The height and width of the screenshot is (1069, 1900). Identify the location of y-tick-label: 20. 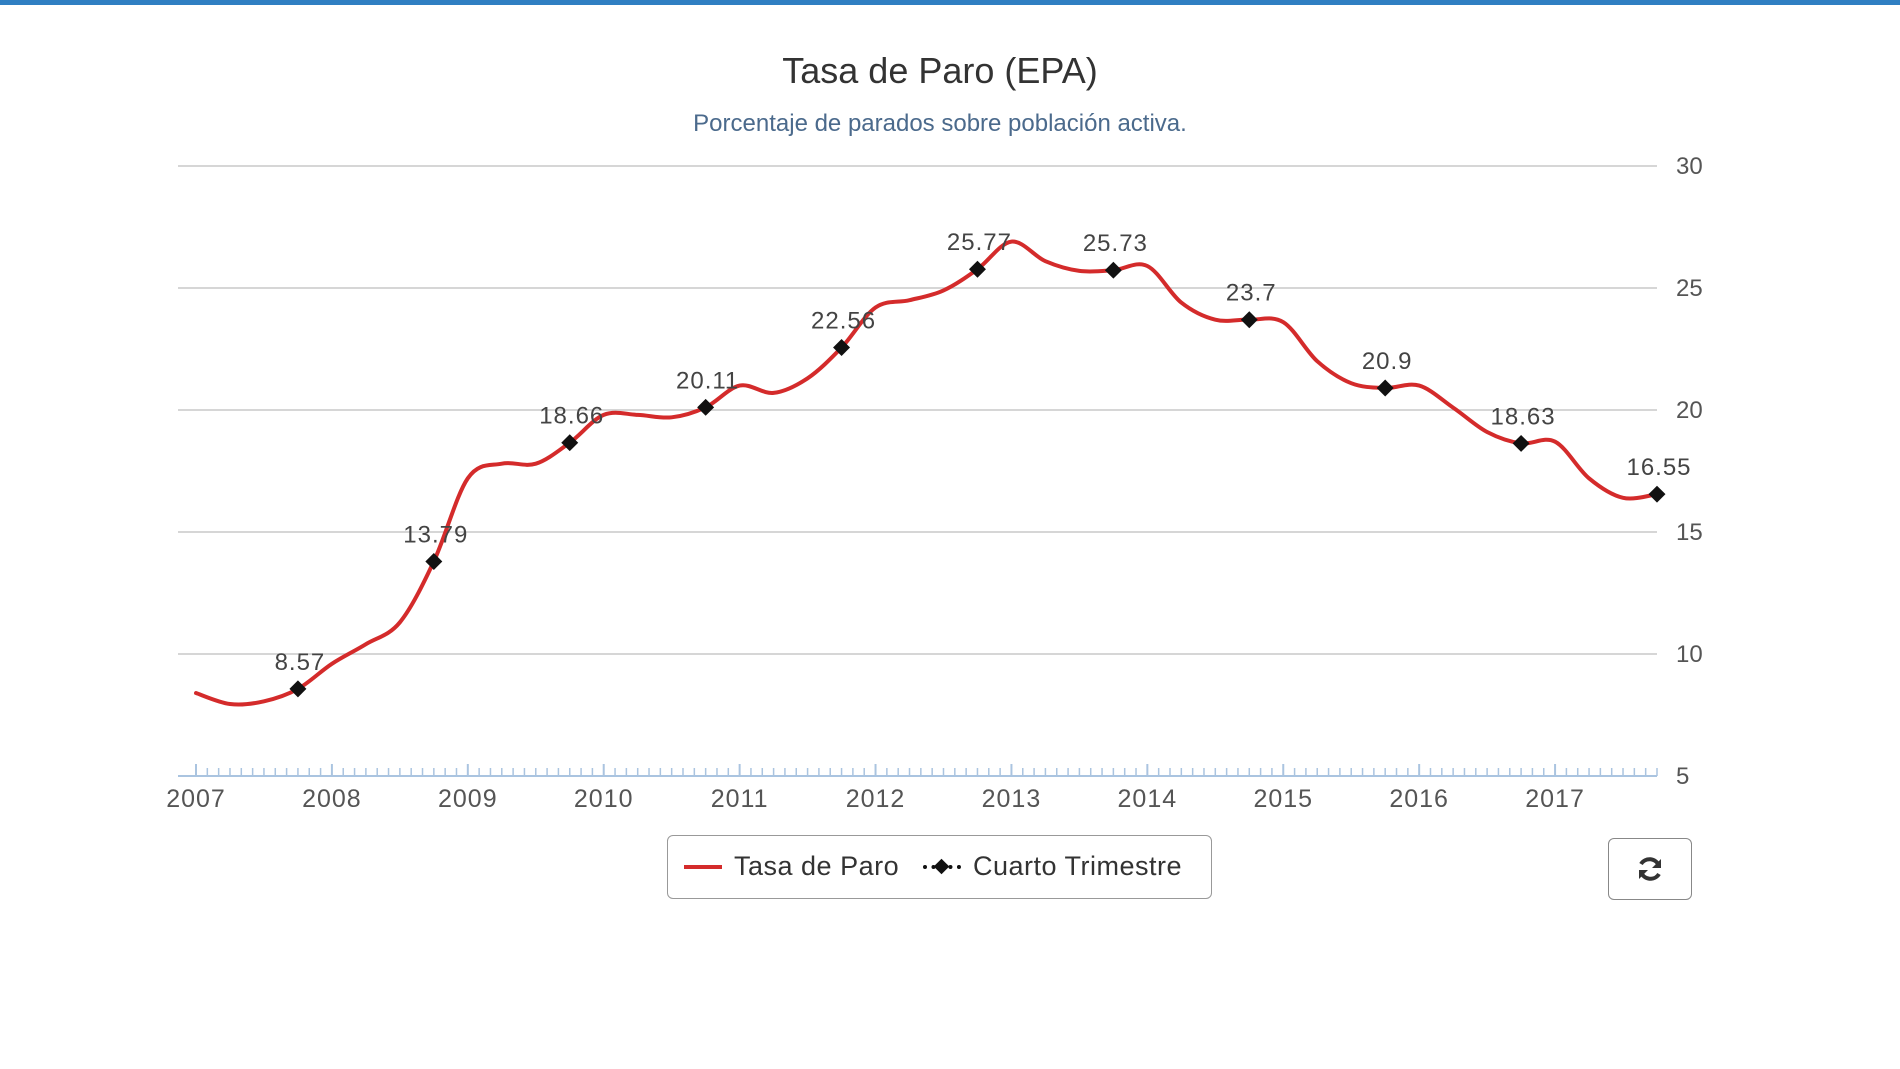
(1689, 410).